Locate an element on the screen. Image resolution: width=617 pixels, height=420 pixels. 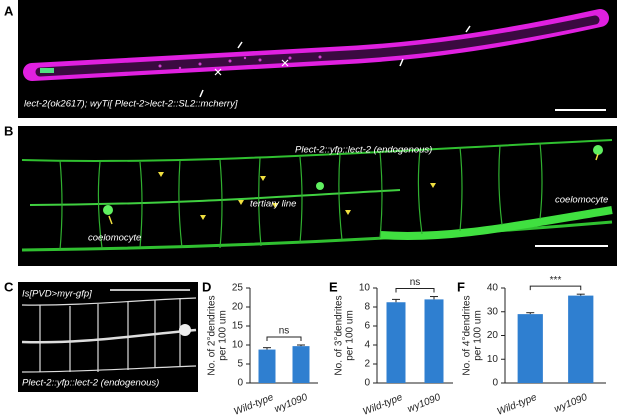
y-tick-label: 40 is located at coordinates (493, 288).